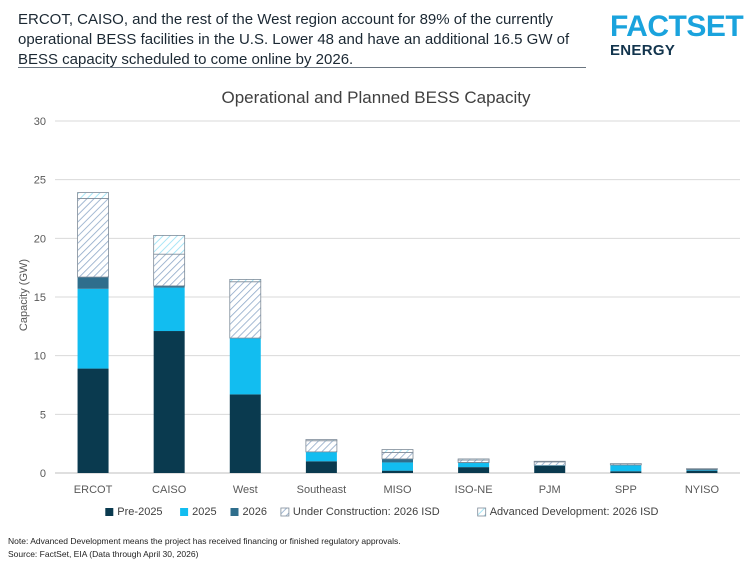 The width and height of the screenshot is (752, 564). Describe the element at coordinates (245, 366) in the screenshot. I see `bar-segment-west-2025` at that location.